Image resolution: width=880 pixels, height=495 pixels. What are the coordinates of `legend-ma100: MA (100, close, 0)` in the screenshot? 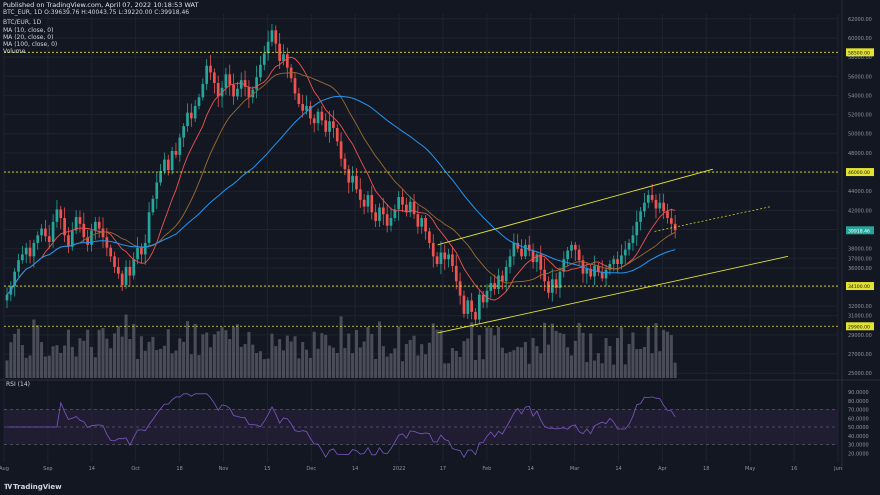 It's located at (30, 44).